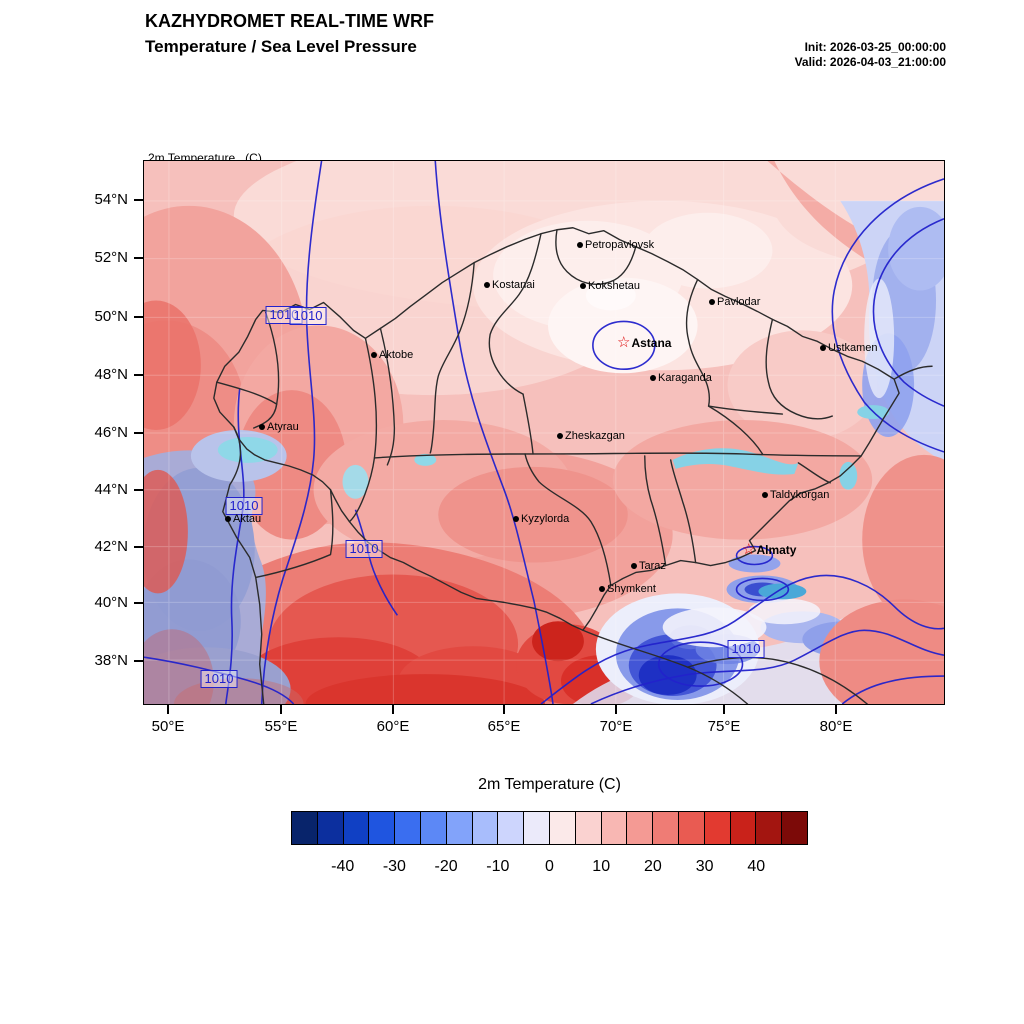  I want to click on colorbar-tick-label: 10, so click(601, 866).